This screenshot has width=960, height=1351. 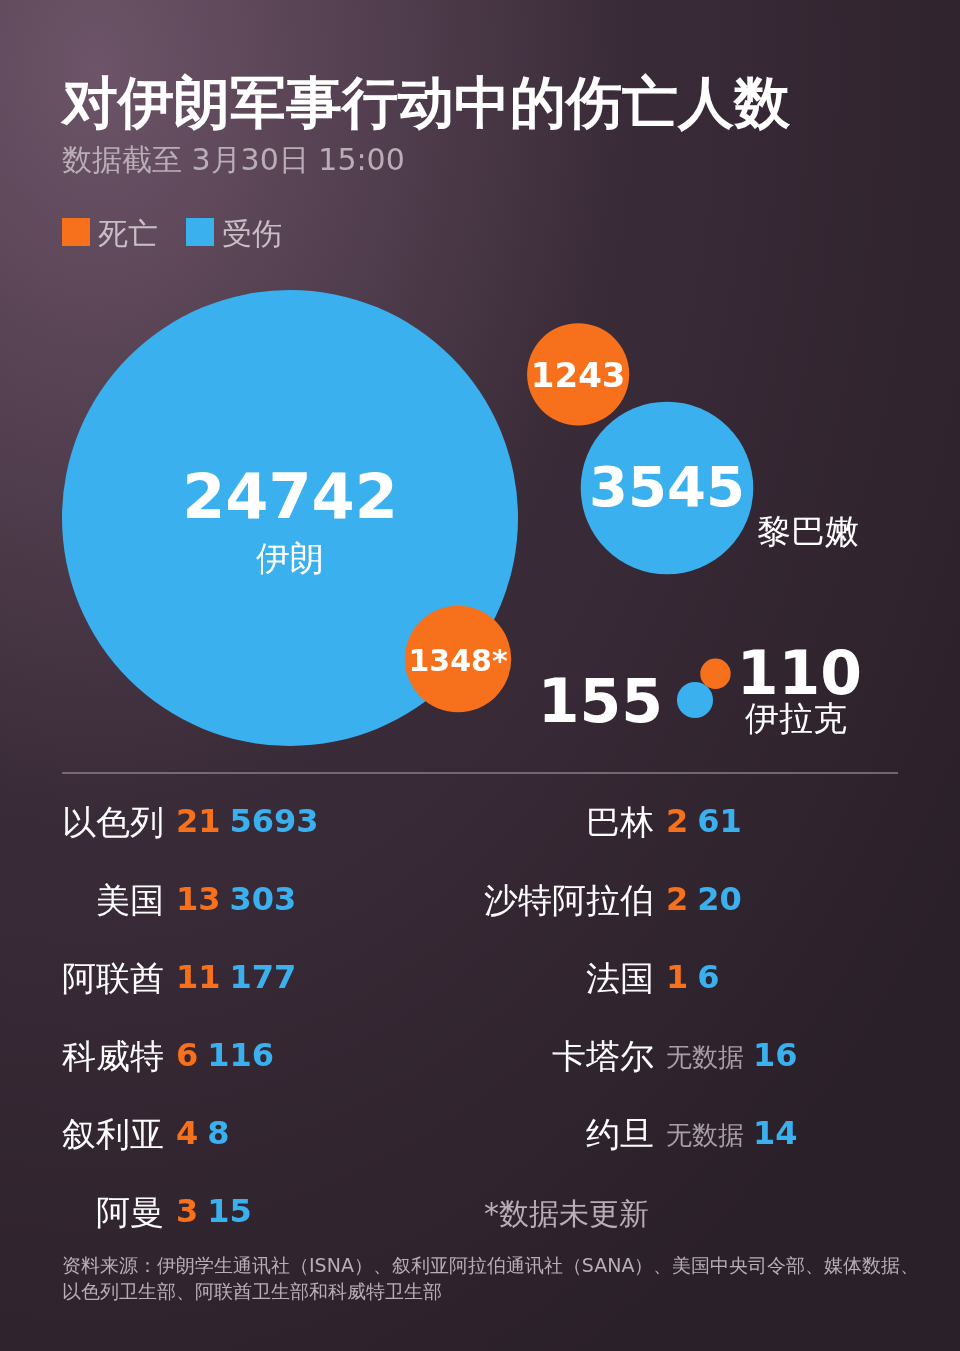 What do you see at coordinates (600, 701) in the screenshot?
I see `data-label: 155` at bounding box center [600, 701].